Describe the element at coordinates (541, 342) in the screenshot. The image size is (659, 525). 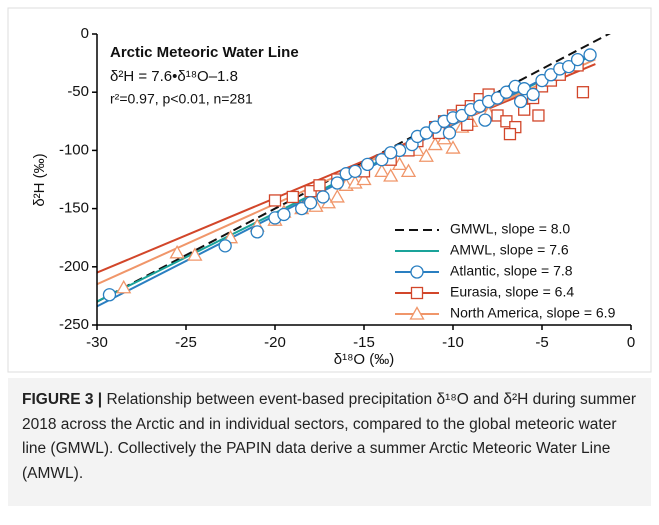
I see `x-tick-label: -5` at that location.